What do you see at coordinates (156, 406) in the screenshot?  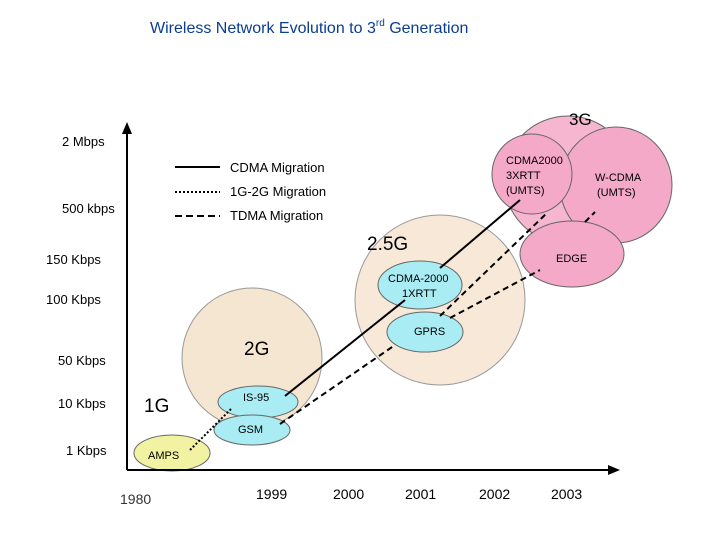 I see `generation-label-1g: 1G` at bounding box center [156, 406].